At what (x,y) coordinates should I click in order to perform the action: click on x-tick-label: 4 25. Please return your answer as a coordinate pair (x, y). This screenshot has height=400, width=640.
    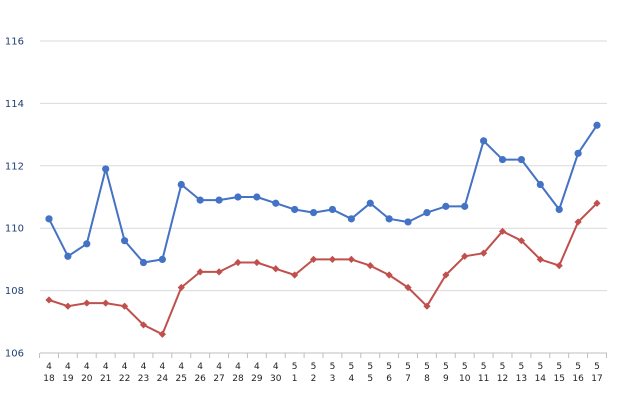
    Looking at the image, I should click on (181, 373).